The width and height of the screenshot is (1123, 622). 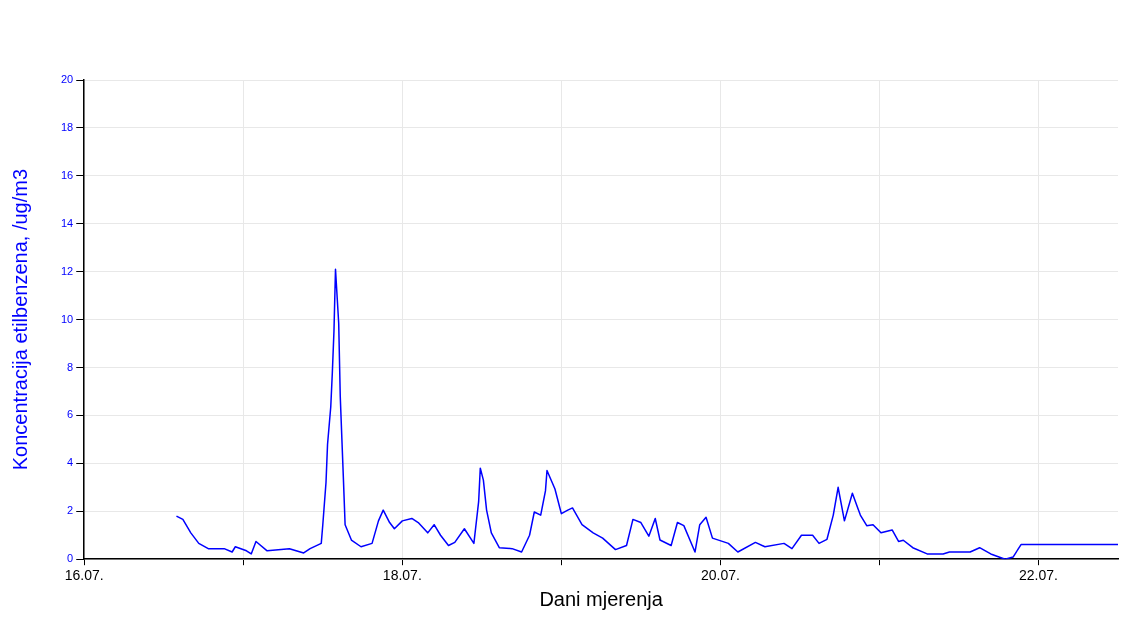 I want to click on y-axis-title: Koncentracija etilbenzena, /ug/m3, so click(x=19, y=319).